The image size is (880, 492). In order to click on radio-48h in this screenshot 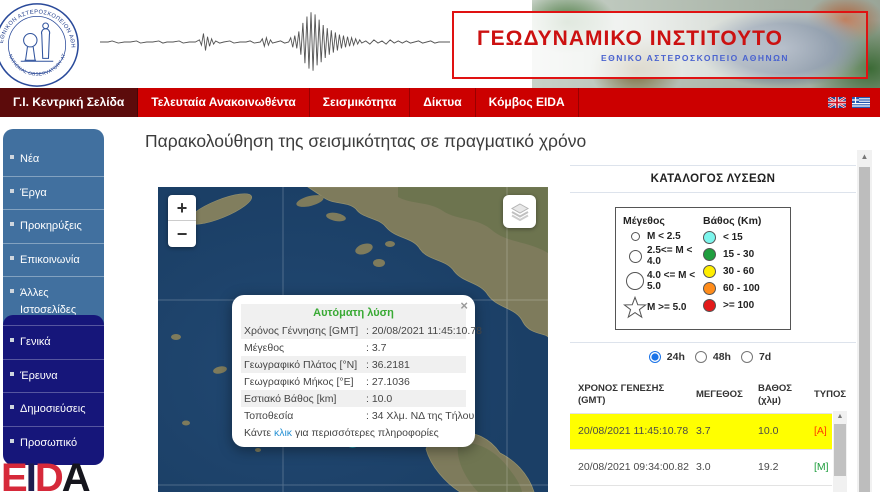, I will do `click(700, 357)`.